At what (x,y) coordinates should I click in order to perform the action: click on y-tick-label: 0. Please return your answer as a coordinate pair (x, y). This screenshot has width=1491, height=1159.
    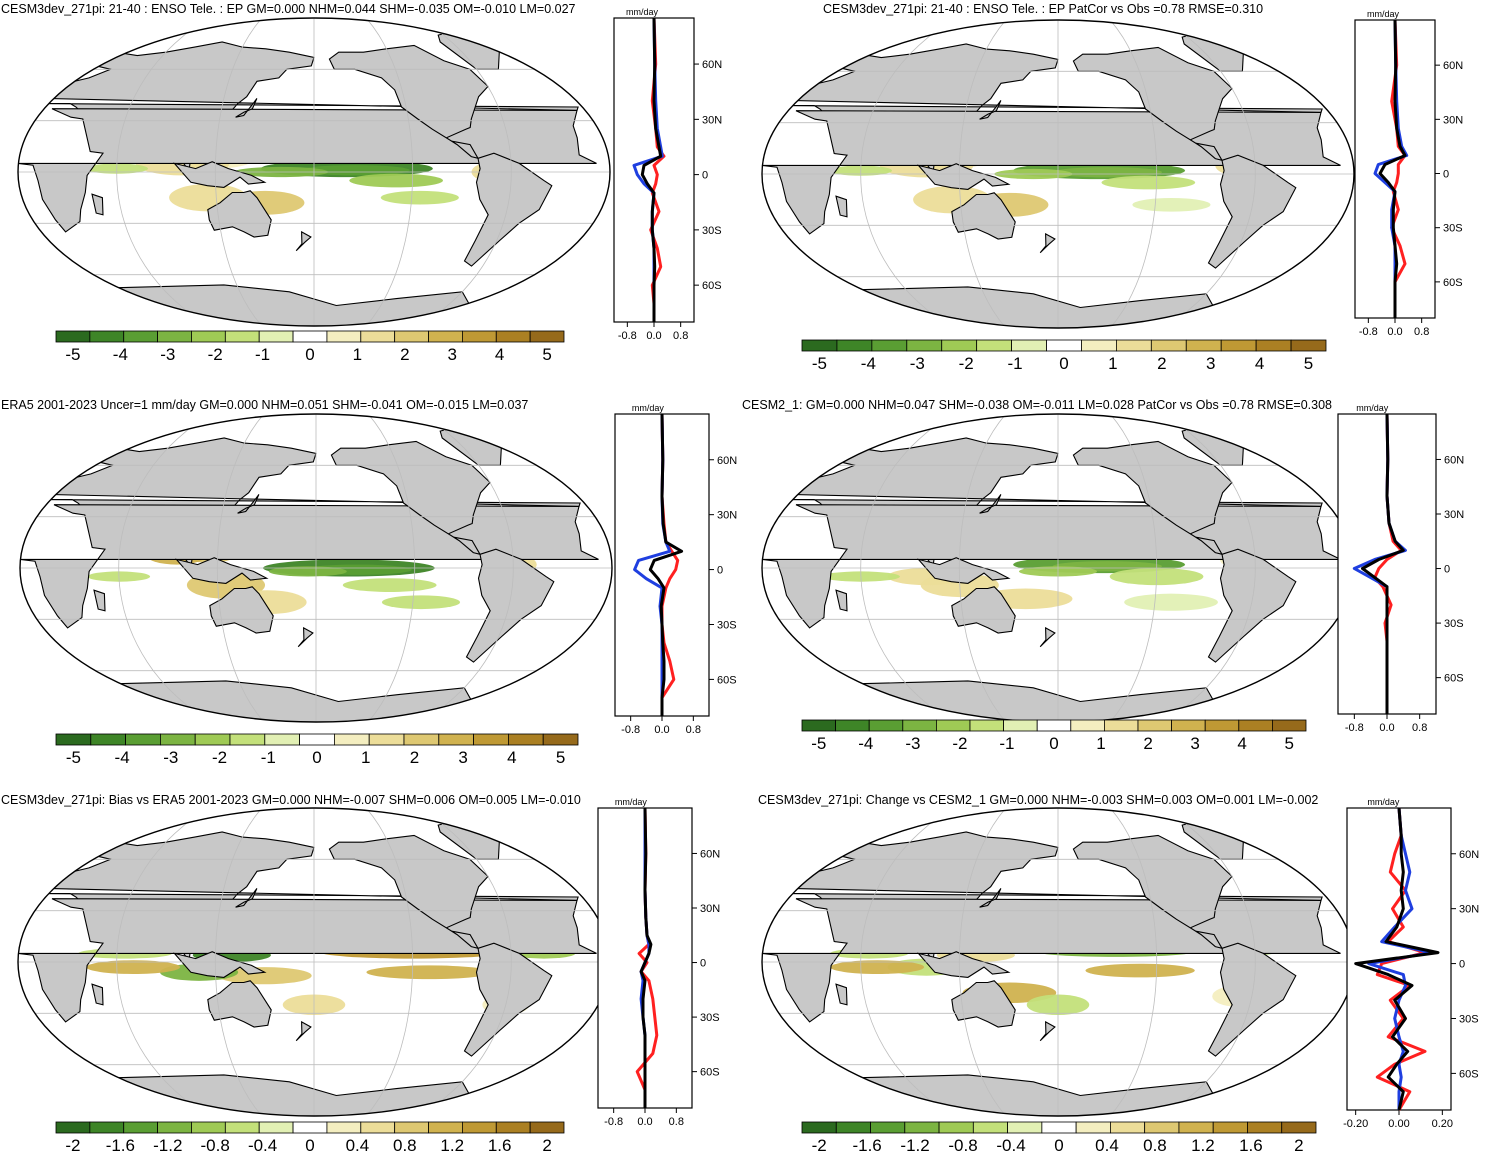
    Looking at the image, I should click on (1447, 570).